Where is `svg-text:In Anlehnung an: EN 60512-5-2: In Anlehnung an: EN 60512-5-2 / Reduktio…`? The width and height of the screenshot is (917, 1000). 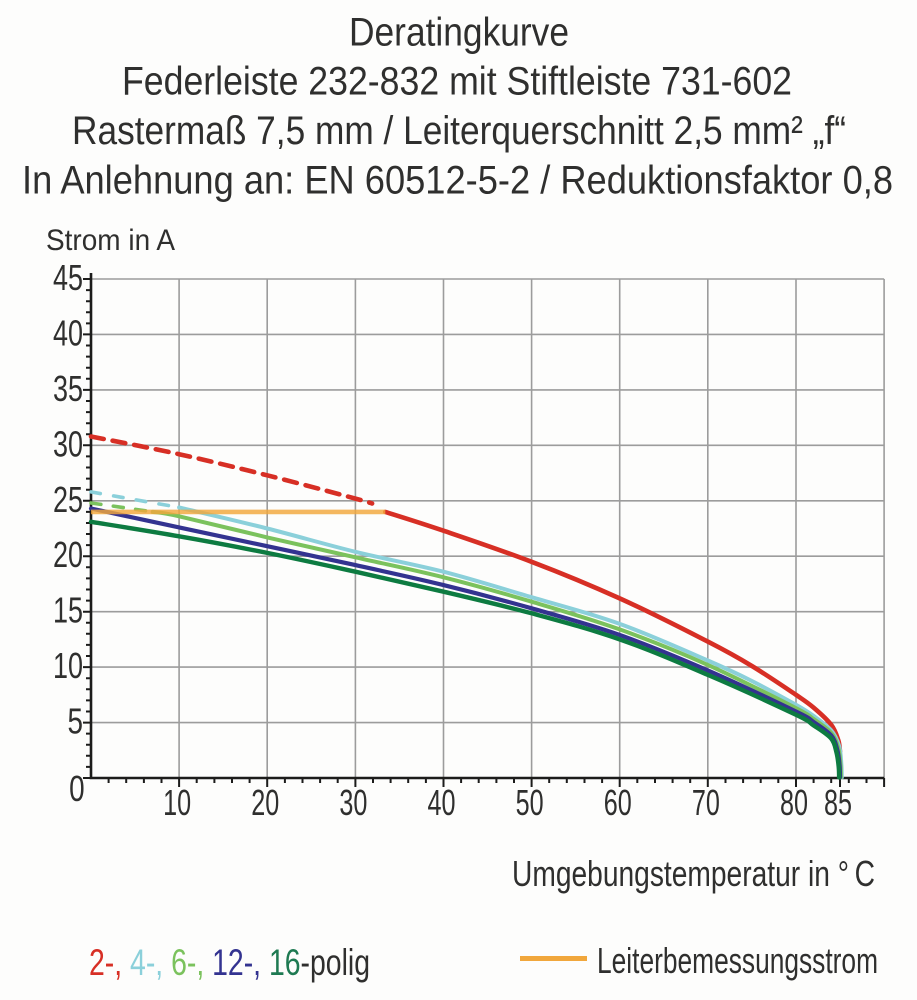
svg-text:In Anlehnung an: EN 60512-5-2: In Anlehnung an: EN 60512-5-2 / Reduktio… is located at coordinates (457, 181).